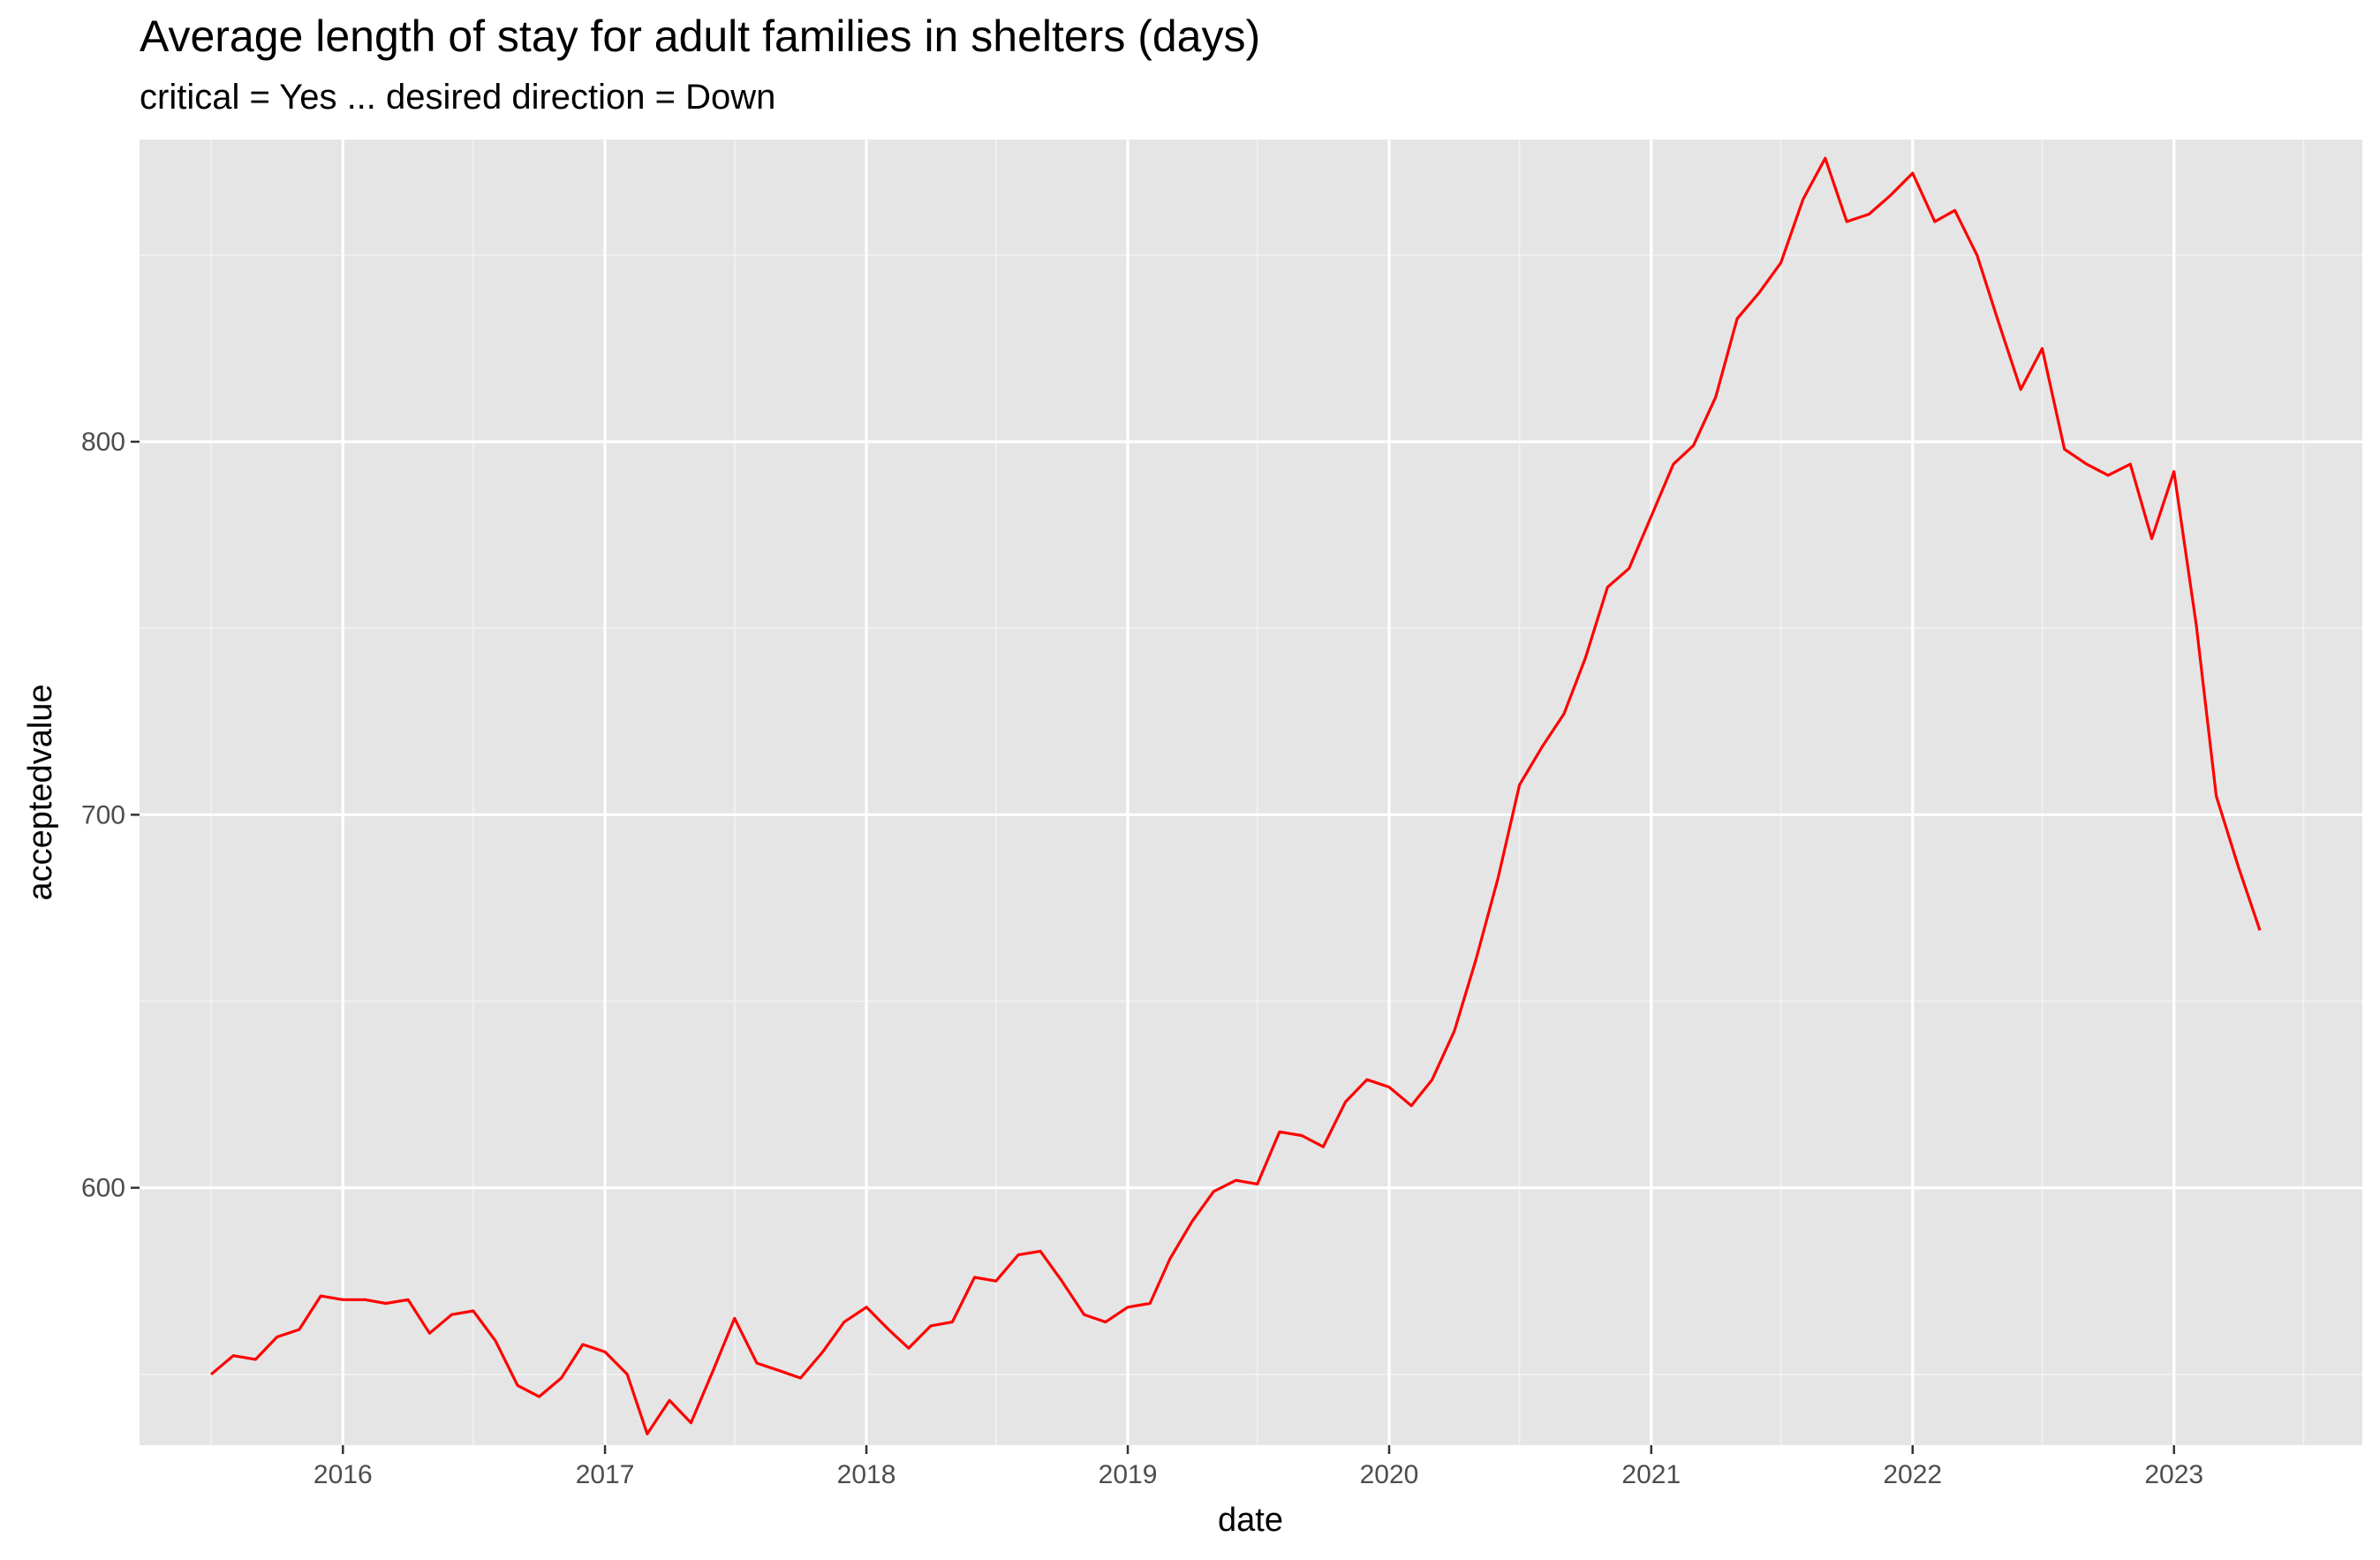  I want to click on x-axis-title: date, so click(1250, 1520).